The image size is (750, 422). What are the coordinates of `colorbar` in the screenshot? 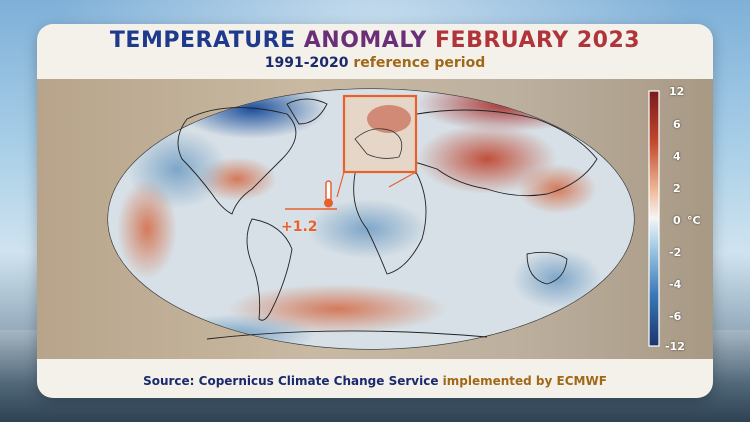 It's located at (654, 218).